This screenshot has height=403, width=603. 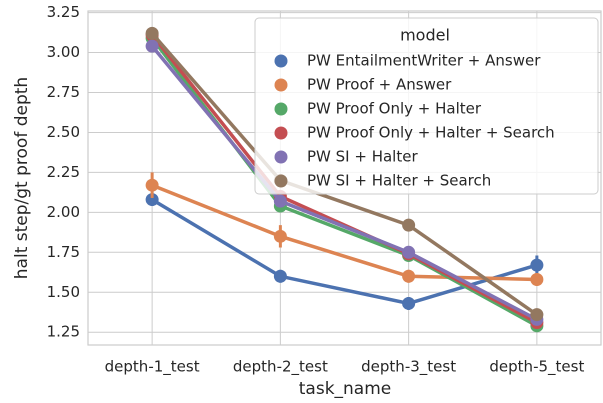 What do you see at coordinates (379, 85) in the screenshot?
I see `legend-label: PW Proof + Answer` at bounding box center [379, 85].